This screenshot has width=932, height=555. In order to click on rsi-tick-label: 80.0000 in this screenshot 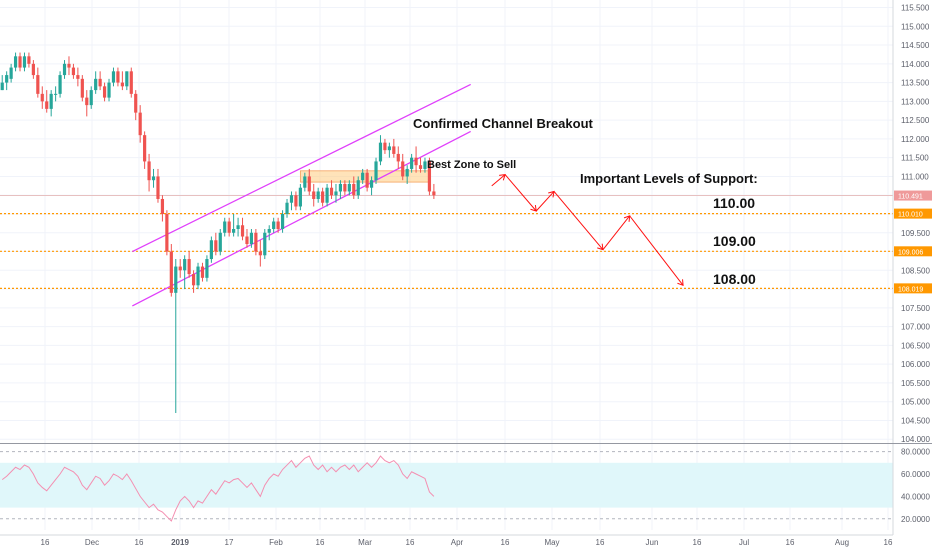, I will do `click(915, 452)`.